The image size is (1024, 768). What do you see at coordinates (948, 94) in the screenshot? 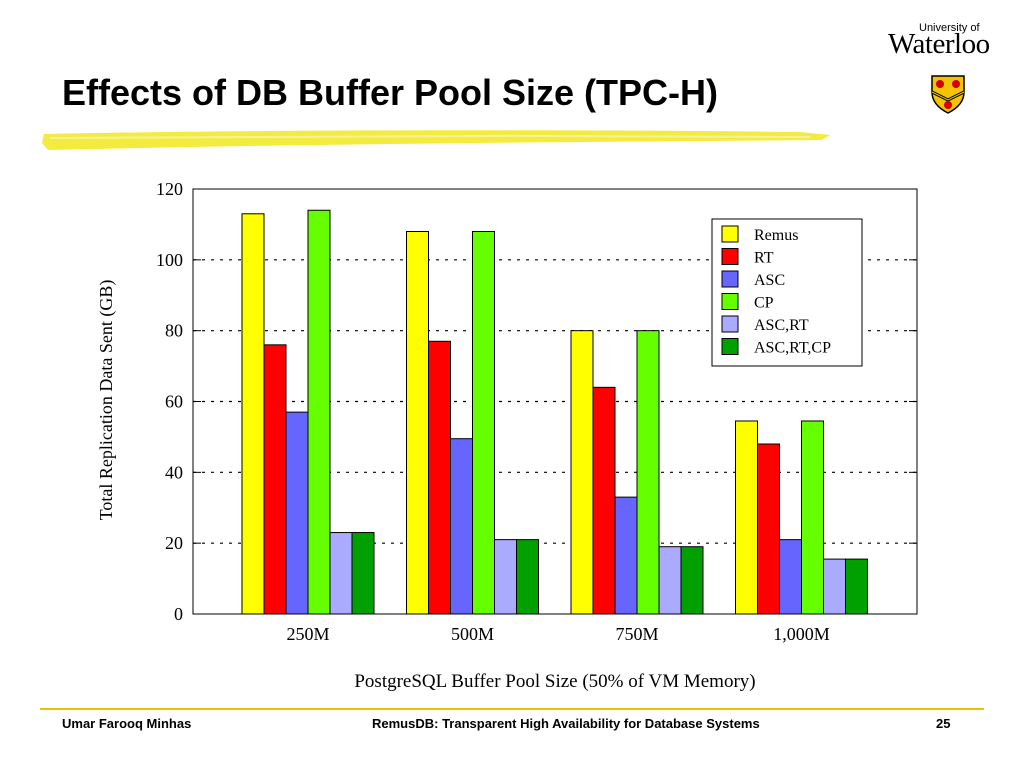
I see `crest-icon` at bounding box center [948, 94].